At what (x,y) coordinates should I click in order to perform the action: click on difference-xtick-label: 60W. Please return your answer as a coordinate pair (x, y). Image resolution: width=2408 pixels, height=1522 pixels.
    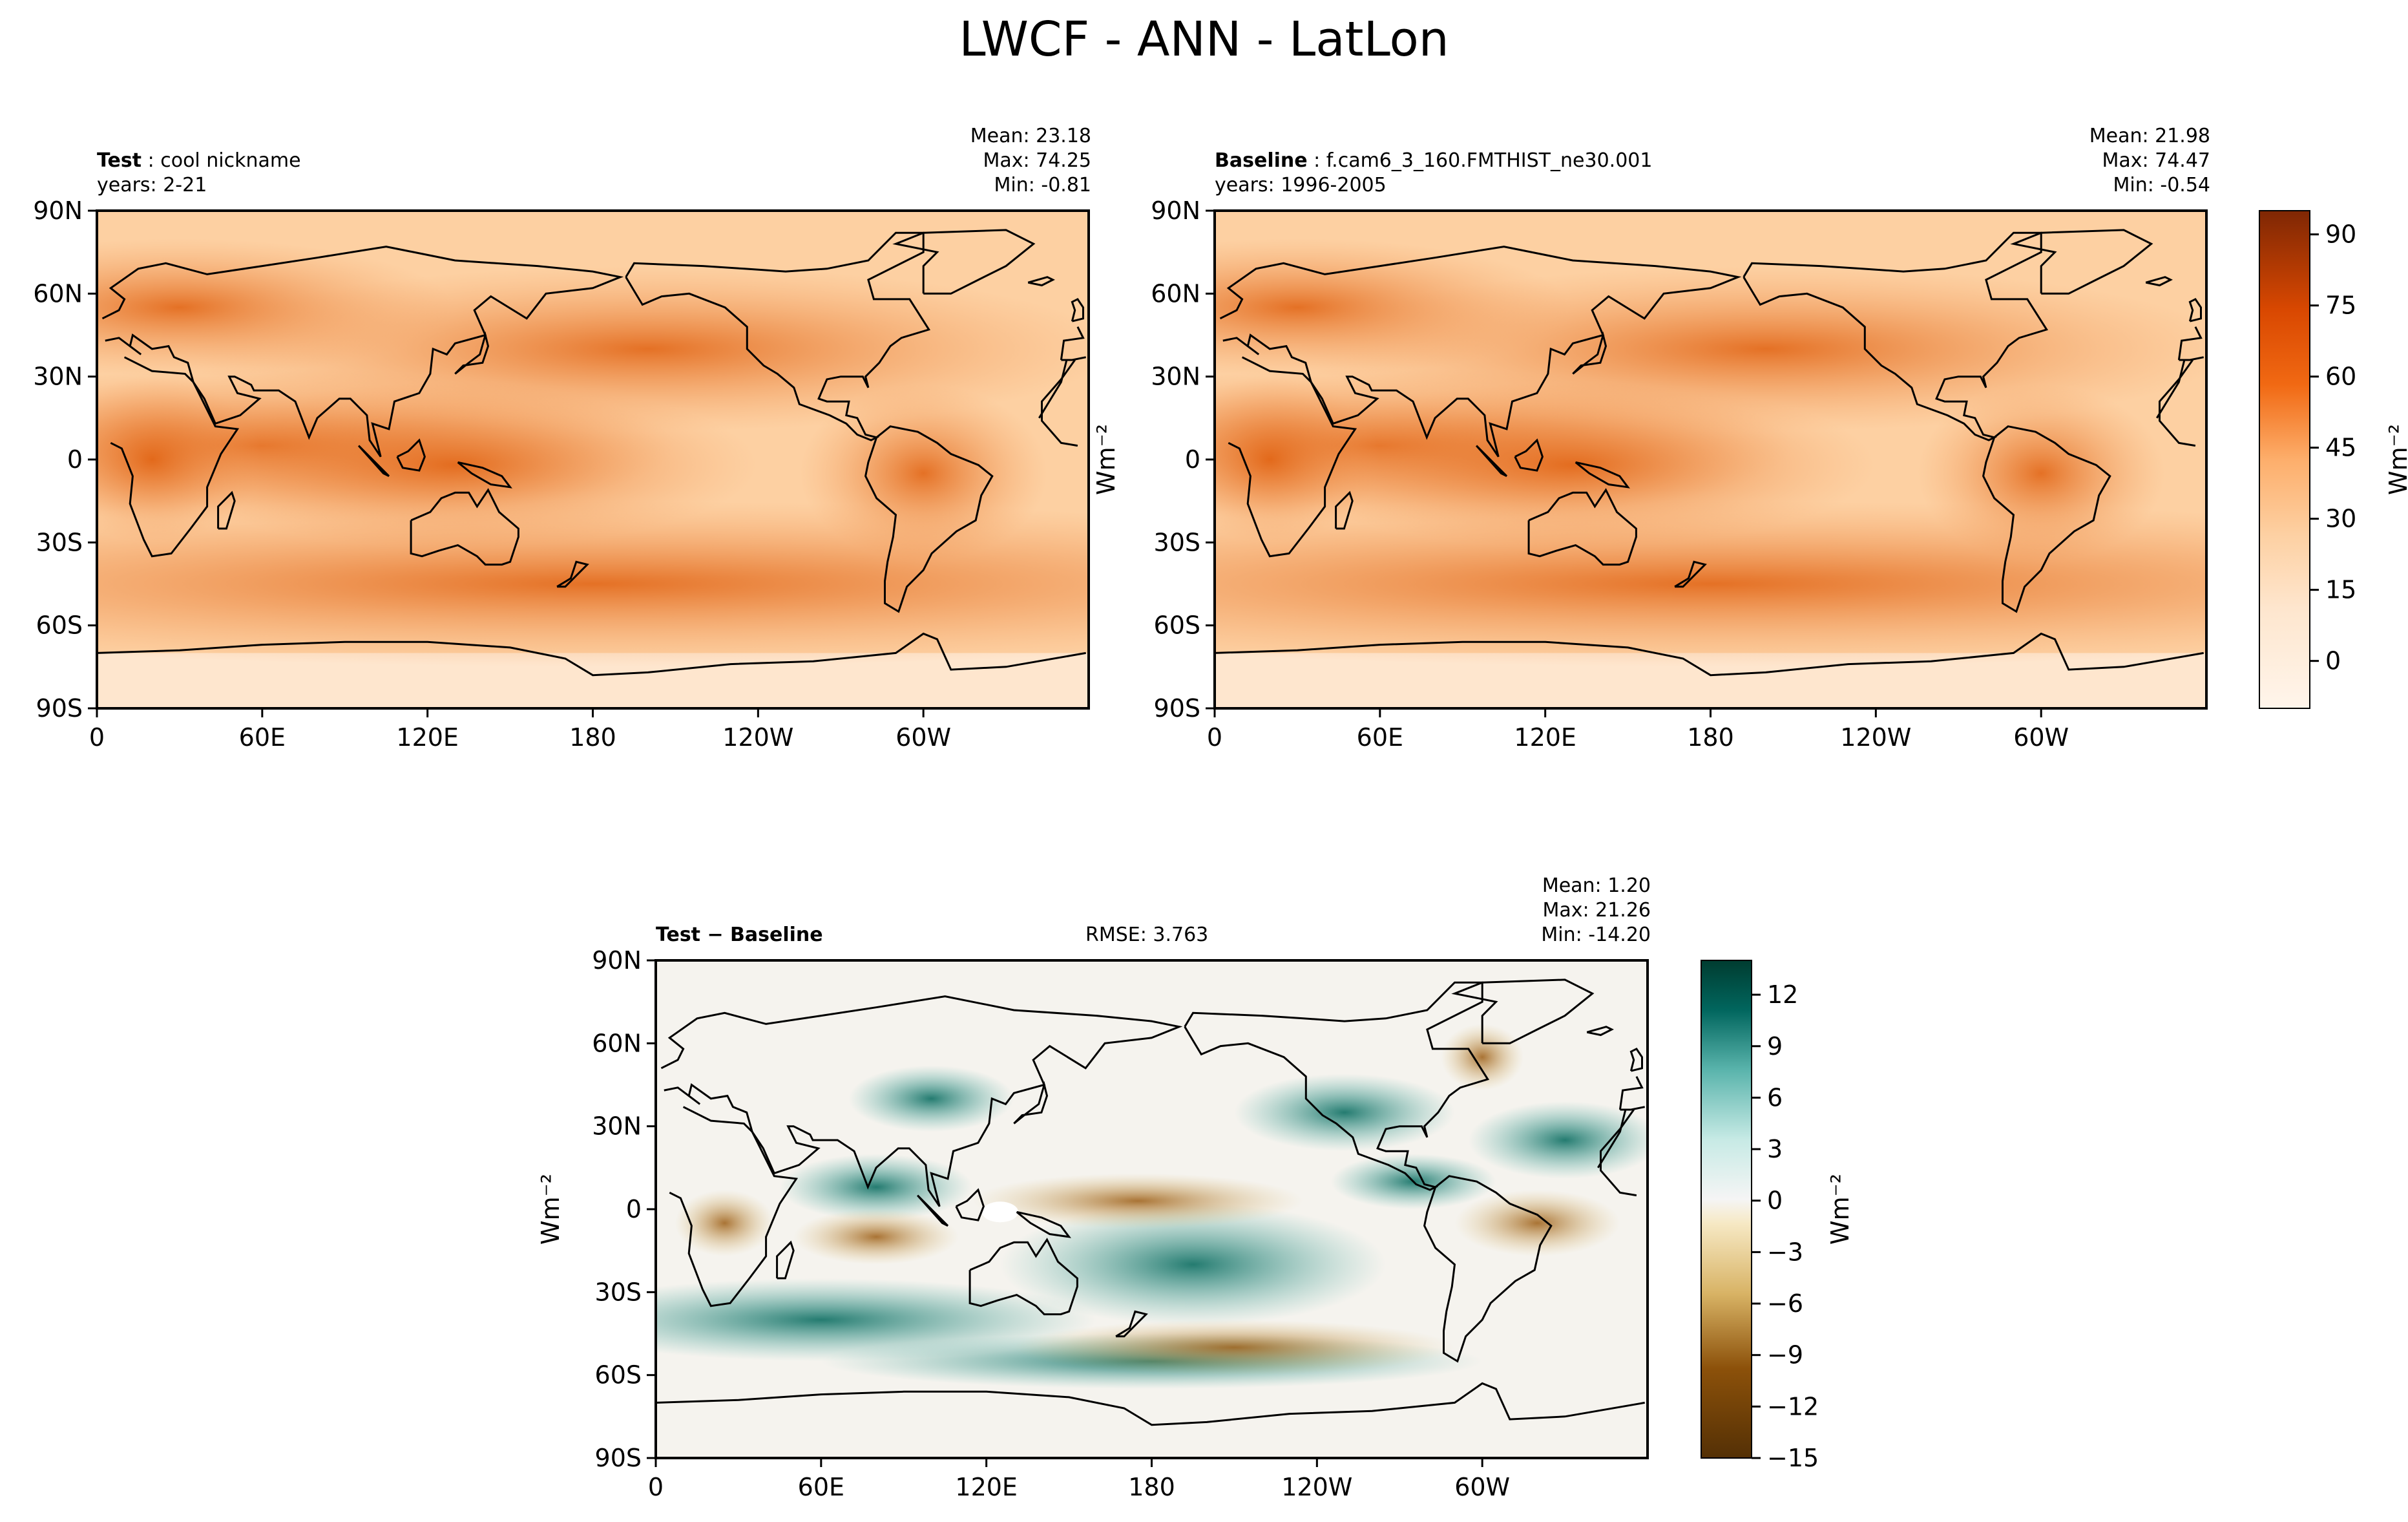
    Looking at the image, I should click on (1482, 1487).